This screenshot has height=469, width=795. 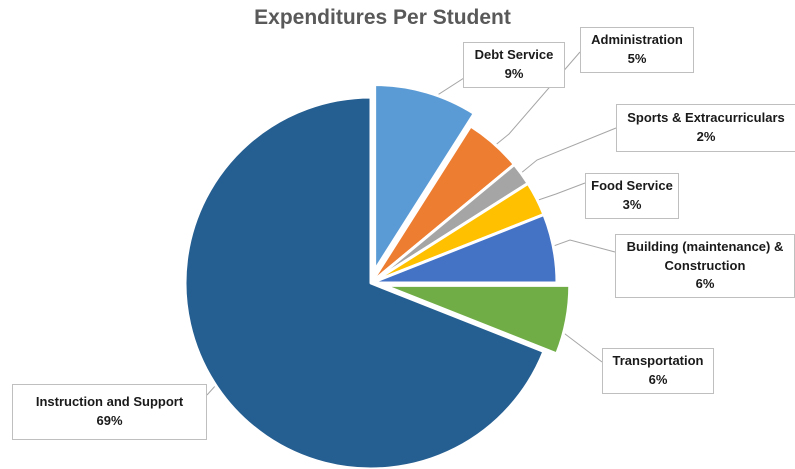 I want to click on pie-slice-transportation, so click(x=477, y=319).